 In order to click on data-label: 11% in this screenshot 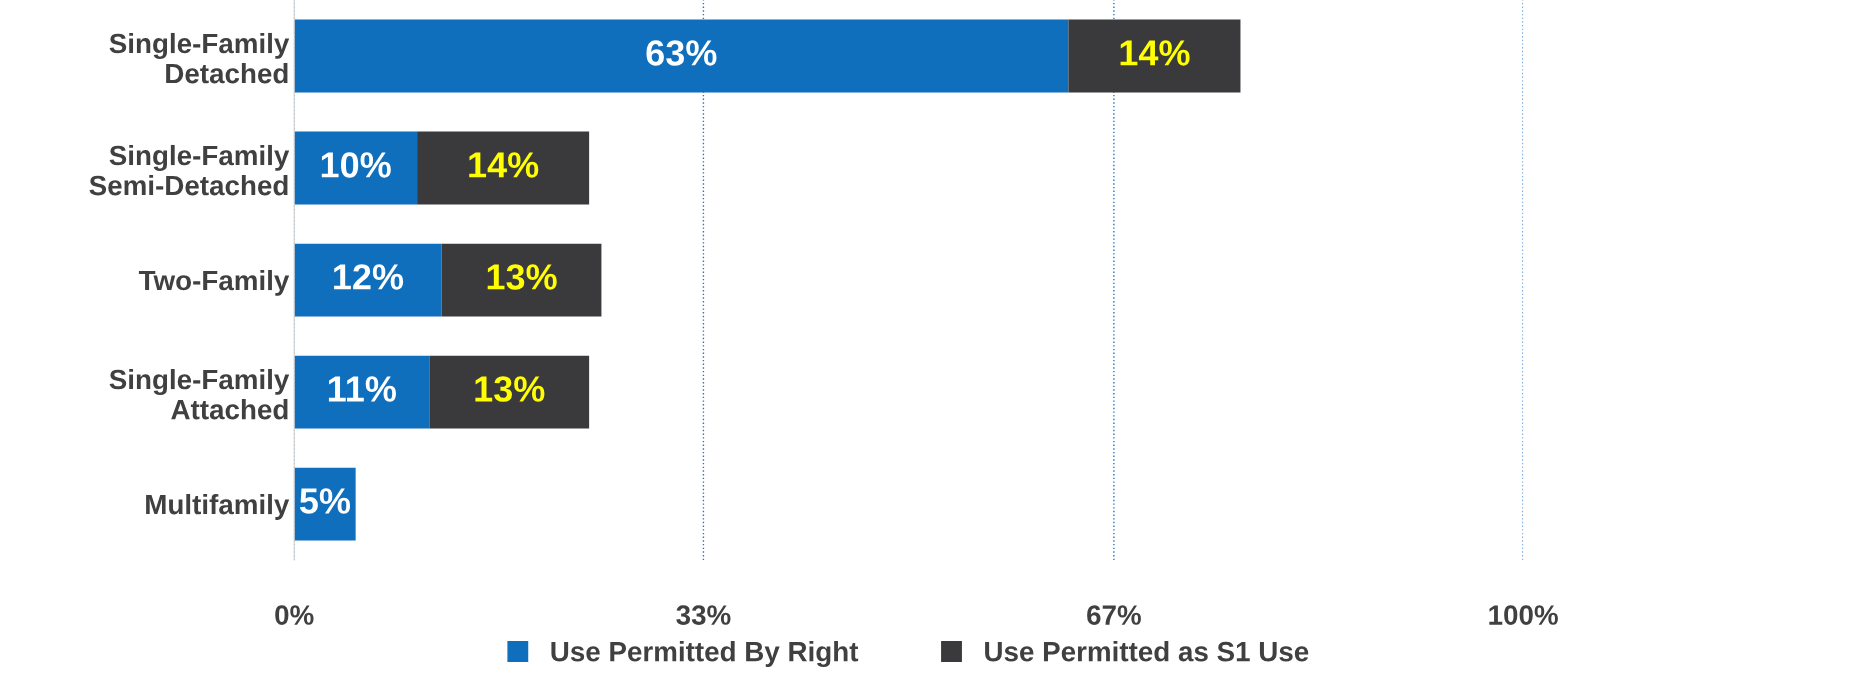, I will do `click(362, 389)`.